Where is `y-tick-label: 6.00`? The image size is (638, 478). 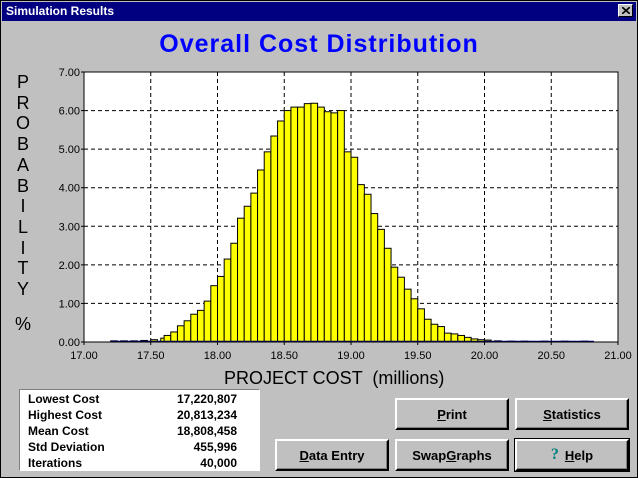 y-tick-label: 6.00 is located at coordinates (69, 112).